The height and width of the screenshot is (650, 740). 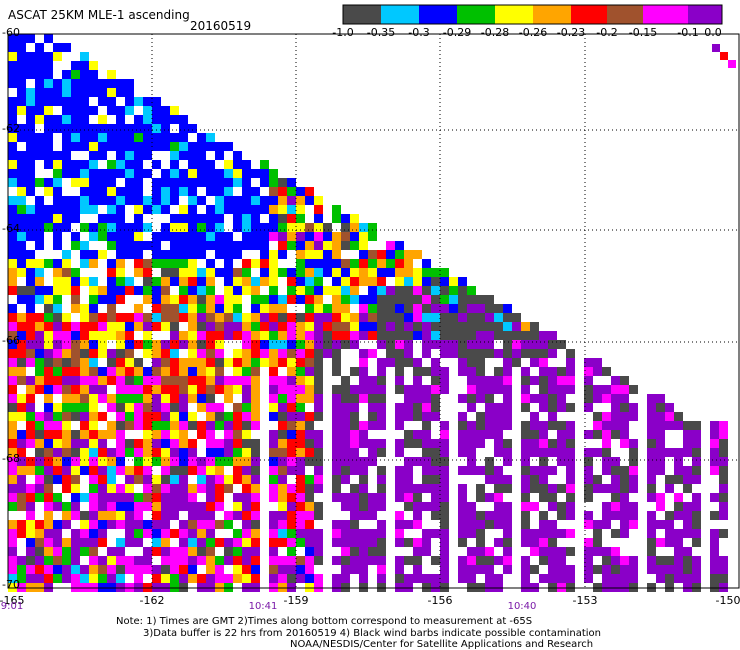 What do you see at coordinates (296, 600) in the screenshot?
I see `lon-label: -159` at bounding box center [296, 600].